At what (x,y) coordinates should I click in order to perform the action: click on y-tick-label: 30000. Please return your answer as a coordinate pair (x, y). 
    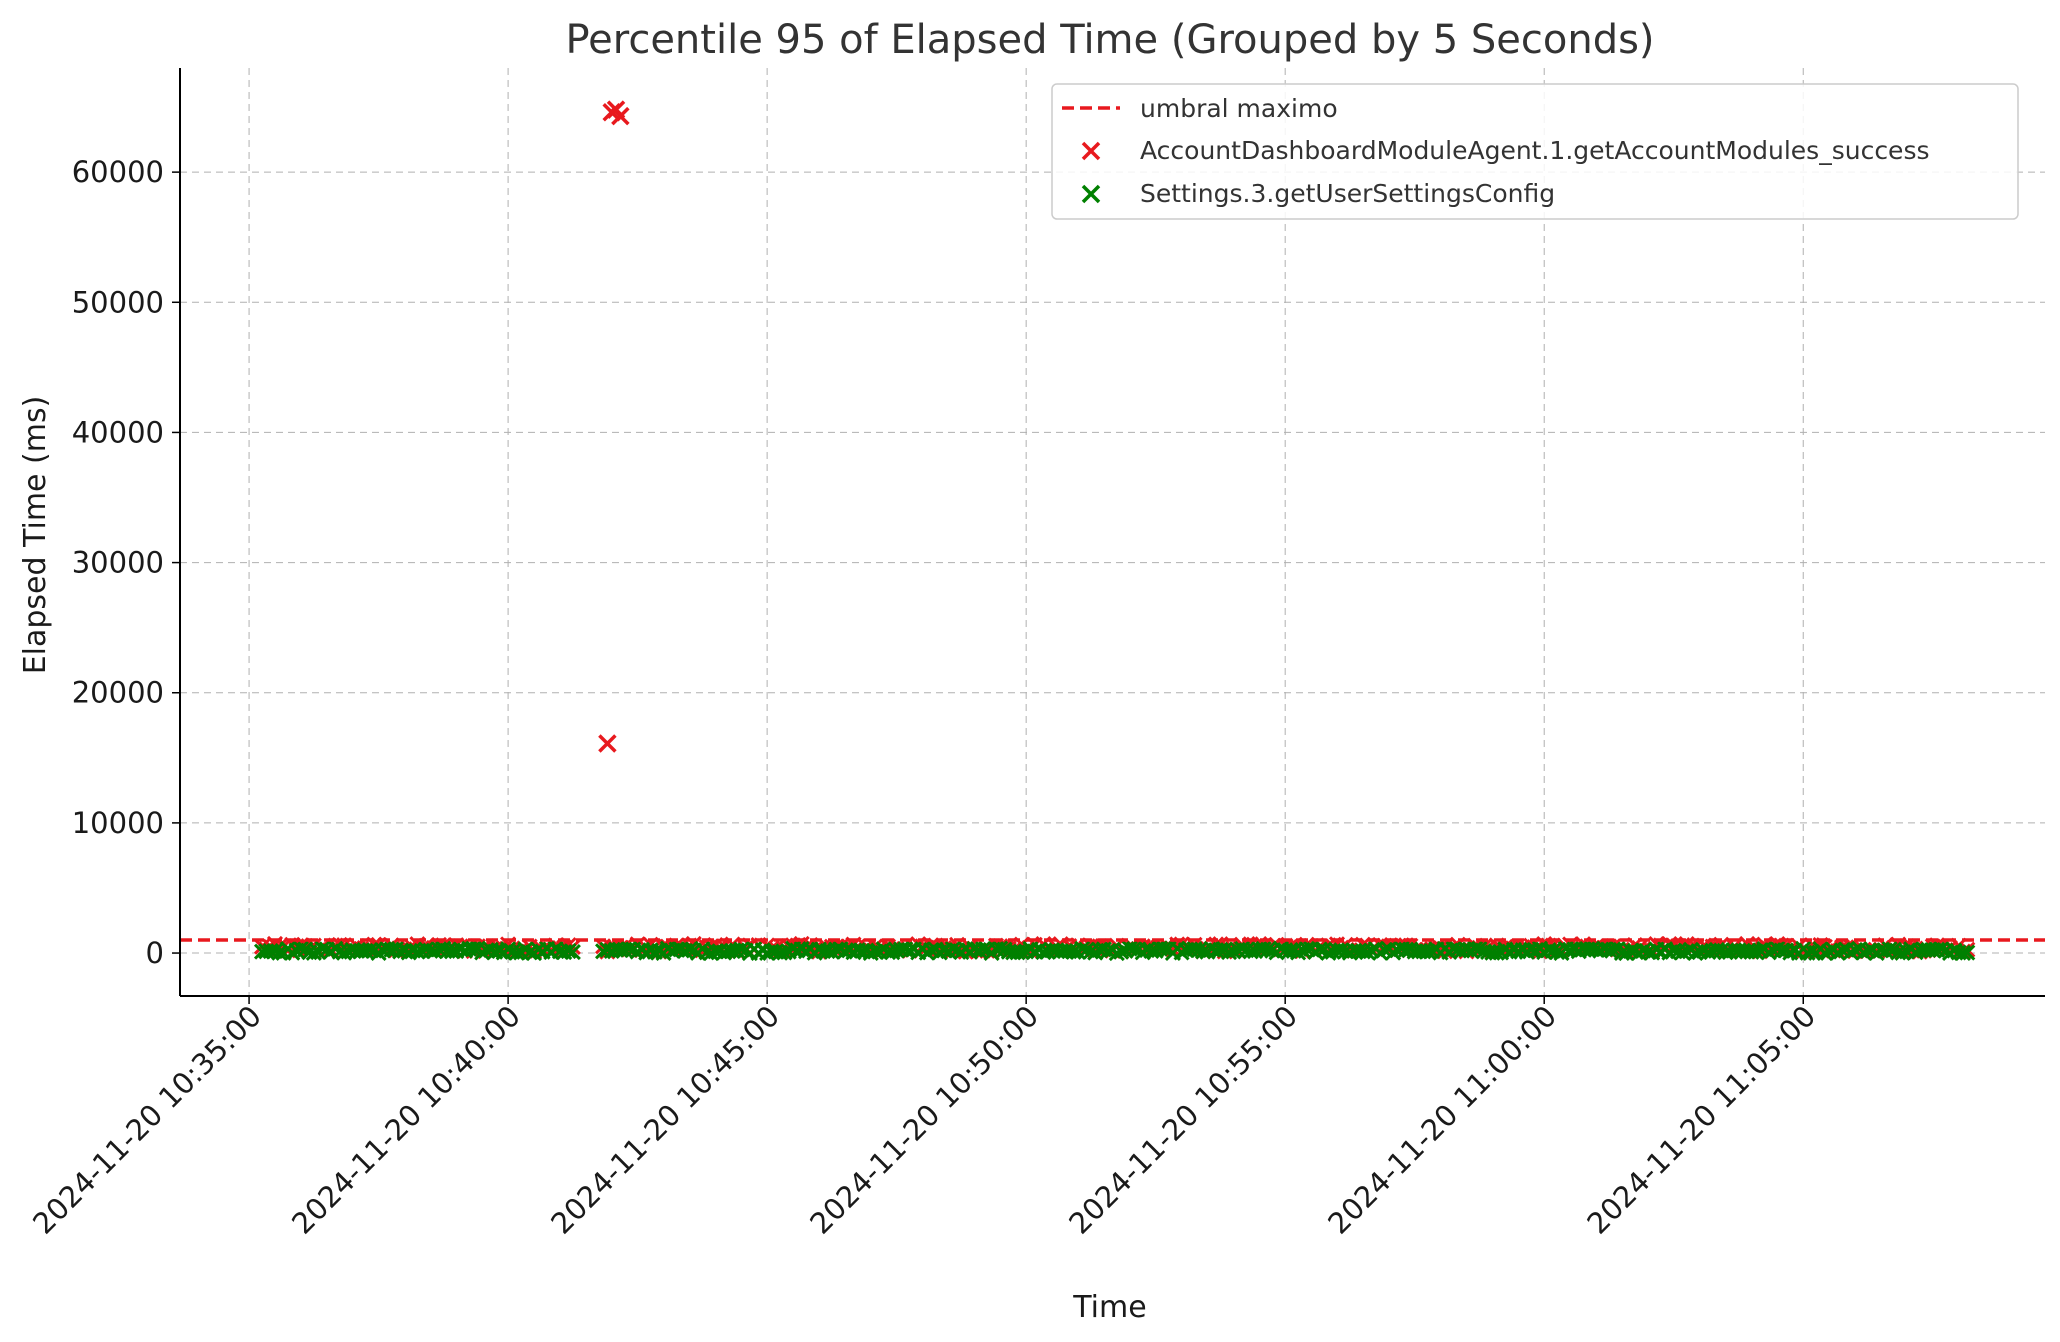
    Looking at the image, I should click on (118, 563).